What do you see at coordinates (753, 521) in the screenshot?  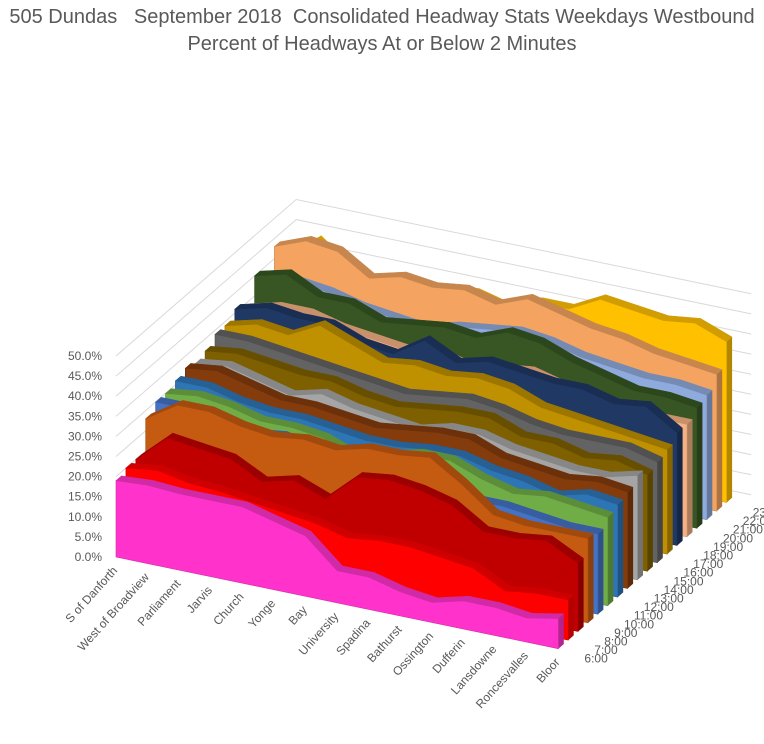 I see `series-label: 22:00` at bounding box center [753, 521].